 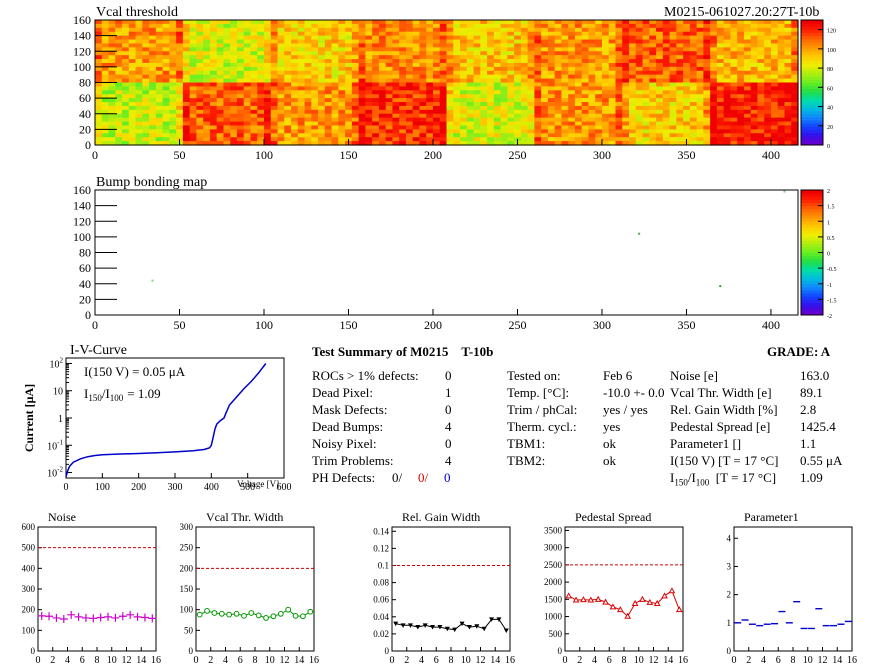 What do you see at coordinates (52, 660) in the screenshot?
I see `x-tick-label: 2` at bounding box center [52, 660].